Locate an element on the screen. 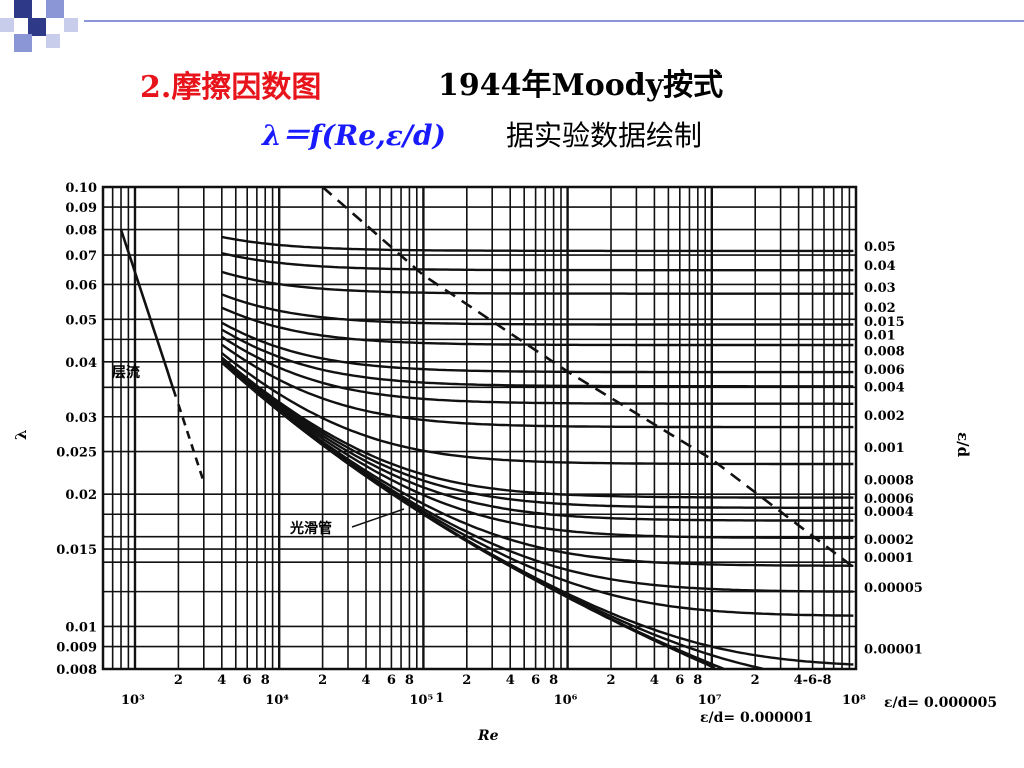 The height and width of the screenshot is (768, 1024). roughness-label: 0.0001 is located at coordinates (889, 558).